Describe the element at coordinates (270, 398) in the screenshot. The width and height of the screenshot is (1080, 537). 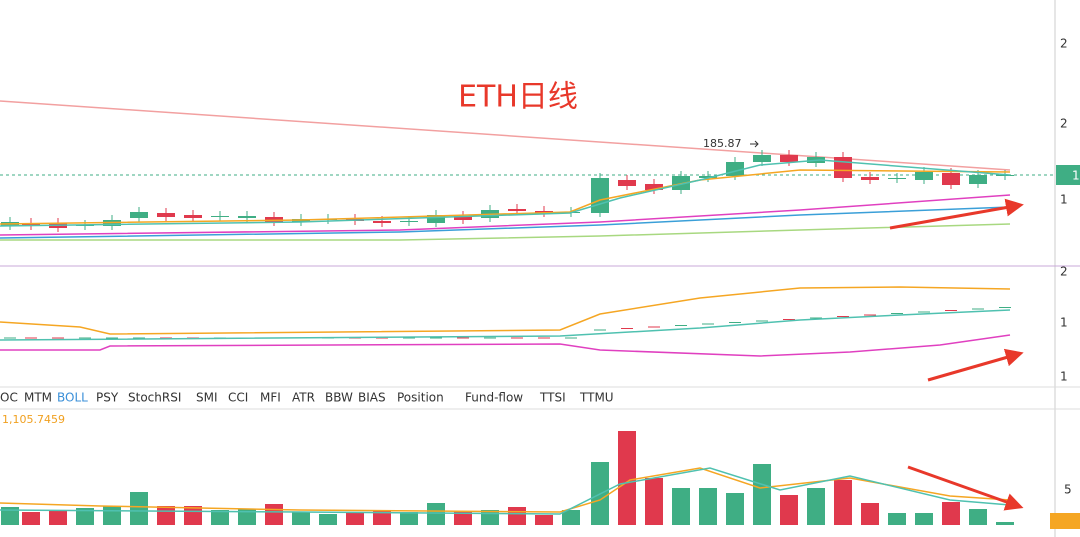
I see `indicator-tab: MFI` at that location.